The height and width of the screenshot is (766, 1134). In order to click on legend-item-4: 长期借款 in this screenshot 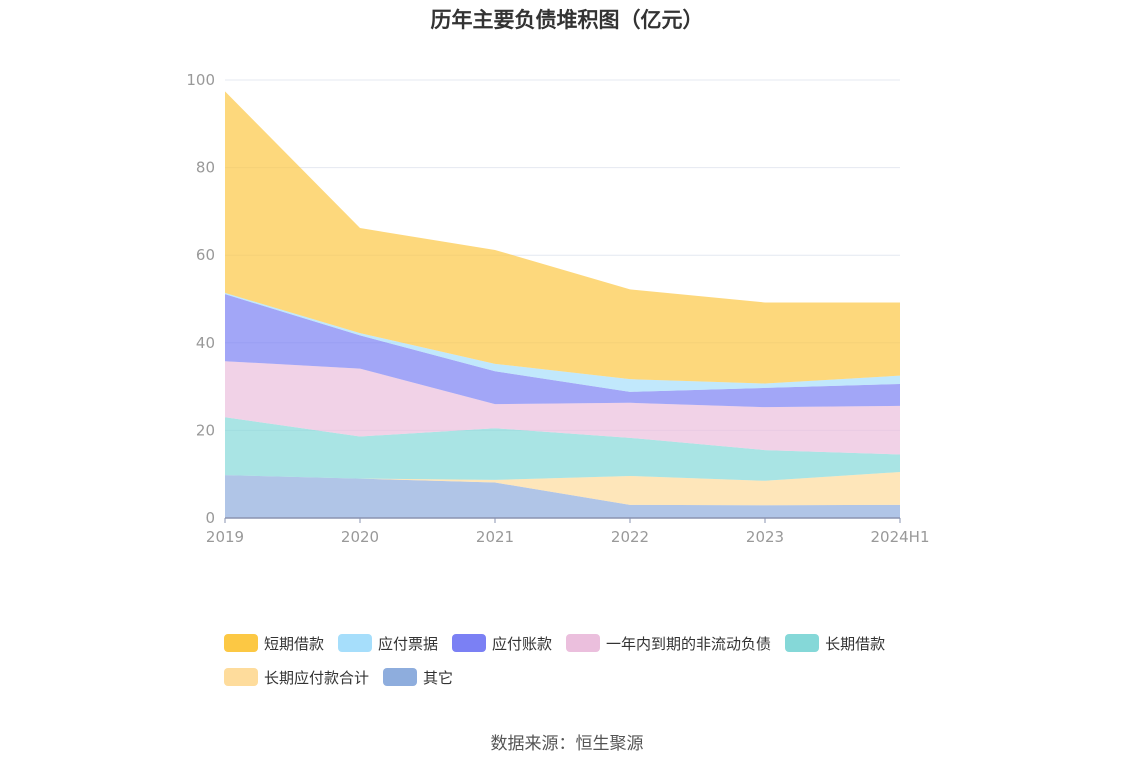, I will do `click(835, 643)`.